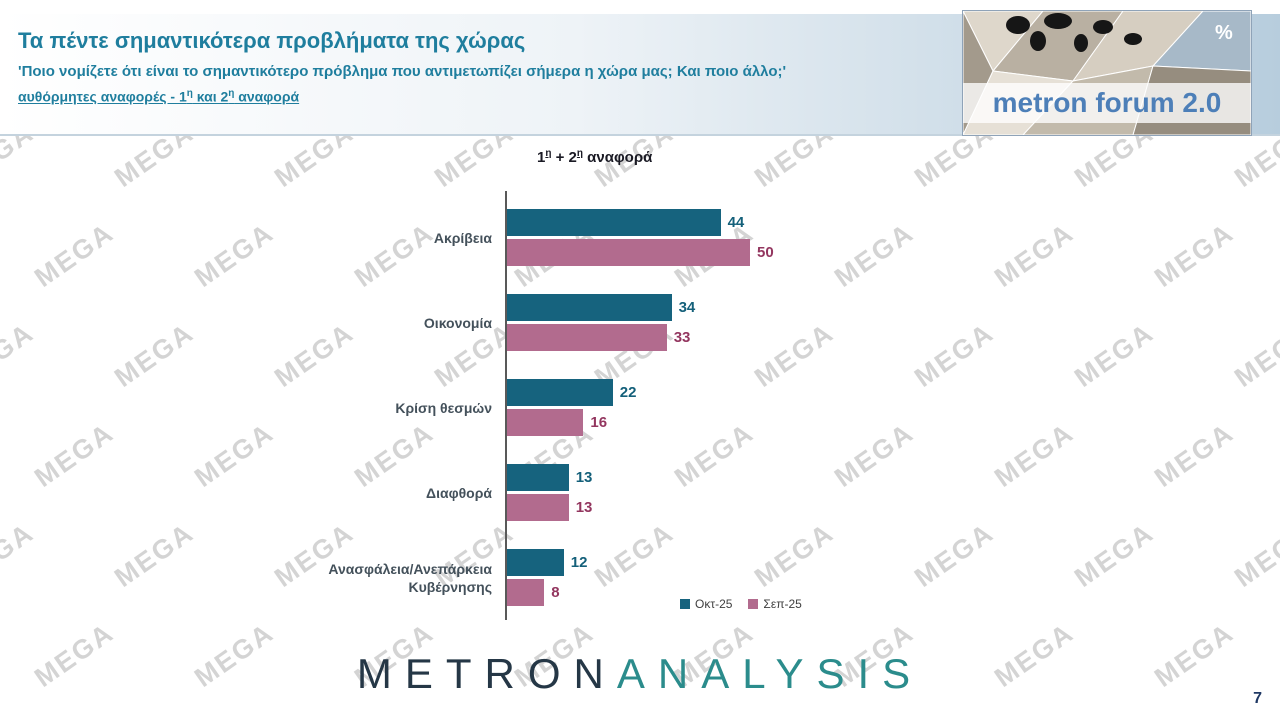 The image size is (1280, 716). What do you see at coordinates (579, 562) in the screenshot?
I see `value-label: 12` at bounding box center [579, 562].